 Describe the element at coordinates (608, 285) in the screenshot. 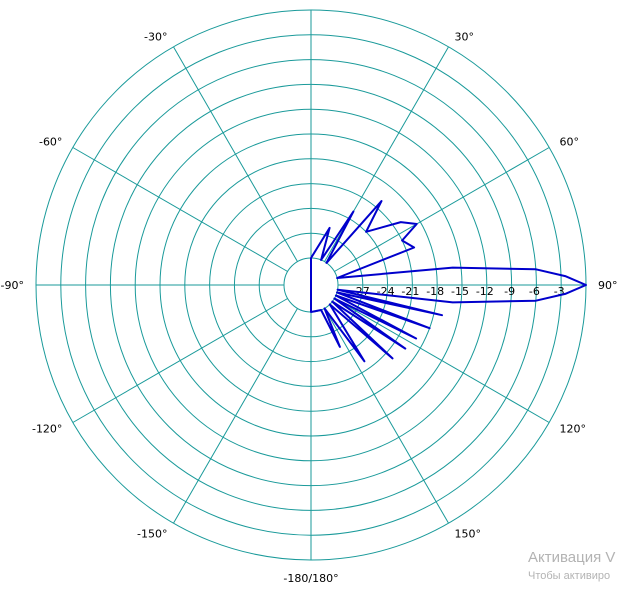

I see `angle-tick-label: 90°` at that location.